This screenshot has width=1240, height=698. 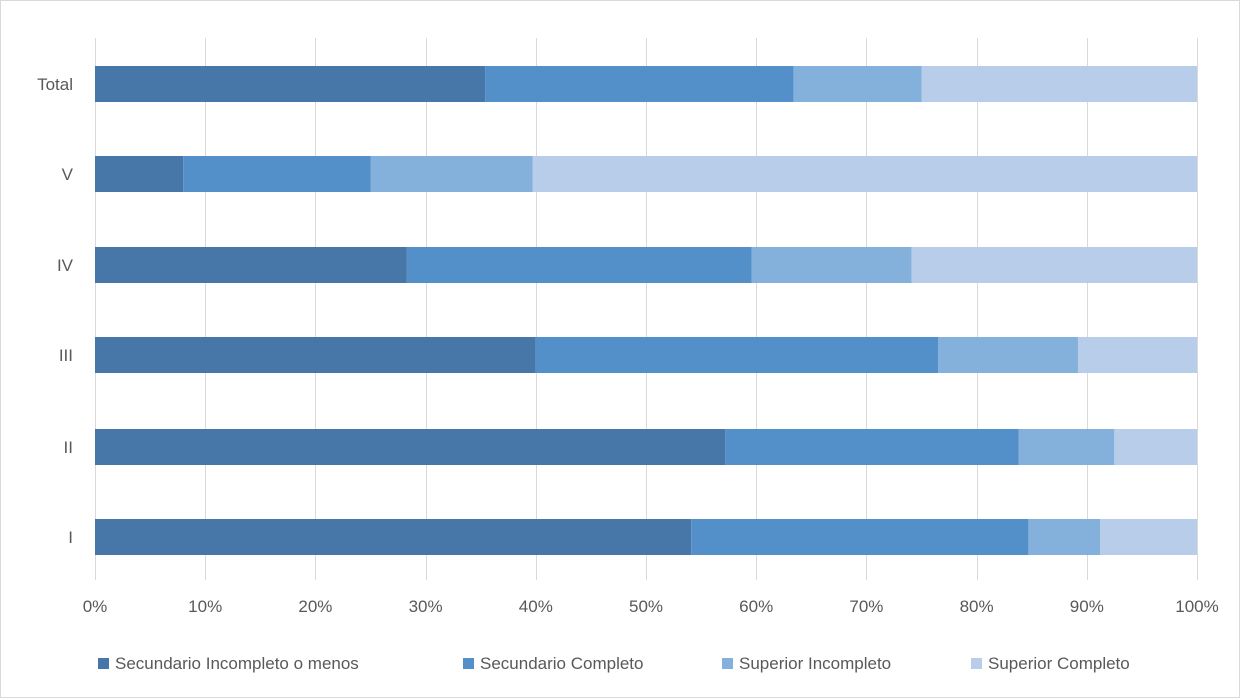 What do you see at coordinates (65, 265) in the screenshot?
I see `y-tick-label: IV` at bounding box center [65, 265].